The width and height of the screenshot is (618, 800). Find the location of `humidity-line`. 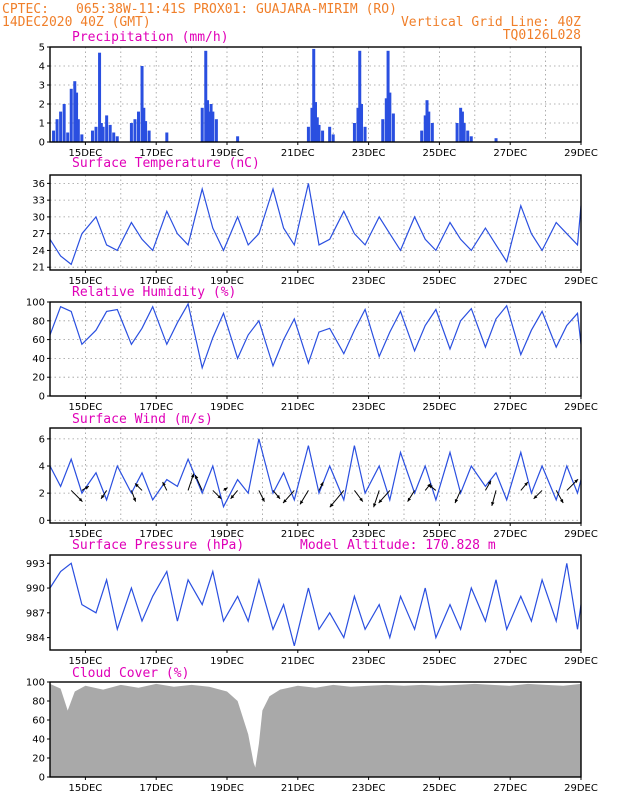

humidity-line is located at coordinates (315, 336).